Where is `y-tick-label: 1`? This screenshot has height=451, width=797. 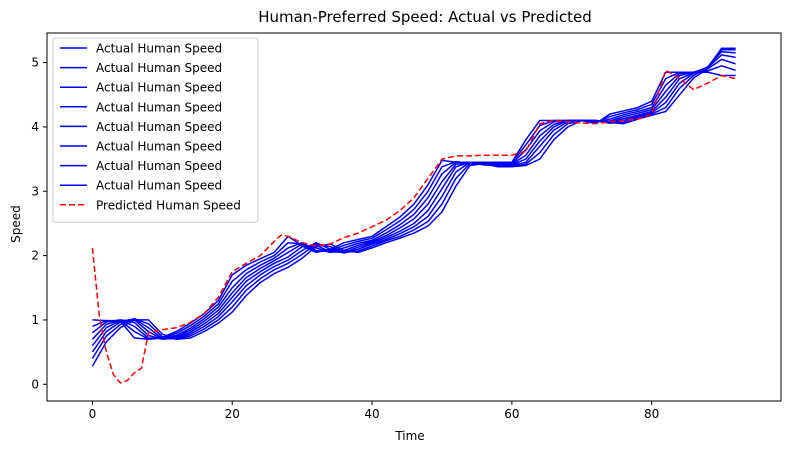 y-tick-label: 1 is located at coordinates (35, 320).